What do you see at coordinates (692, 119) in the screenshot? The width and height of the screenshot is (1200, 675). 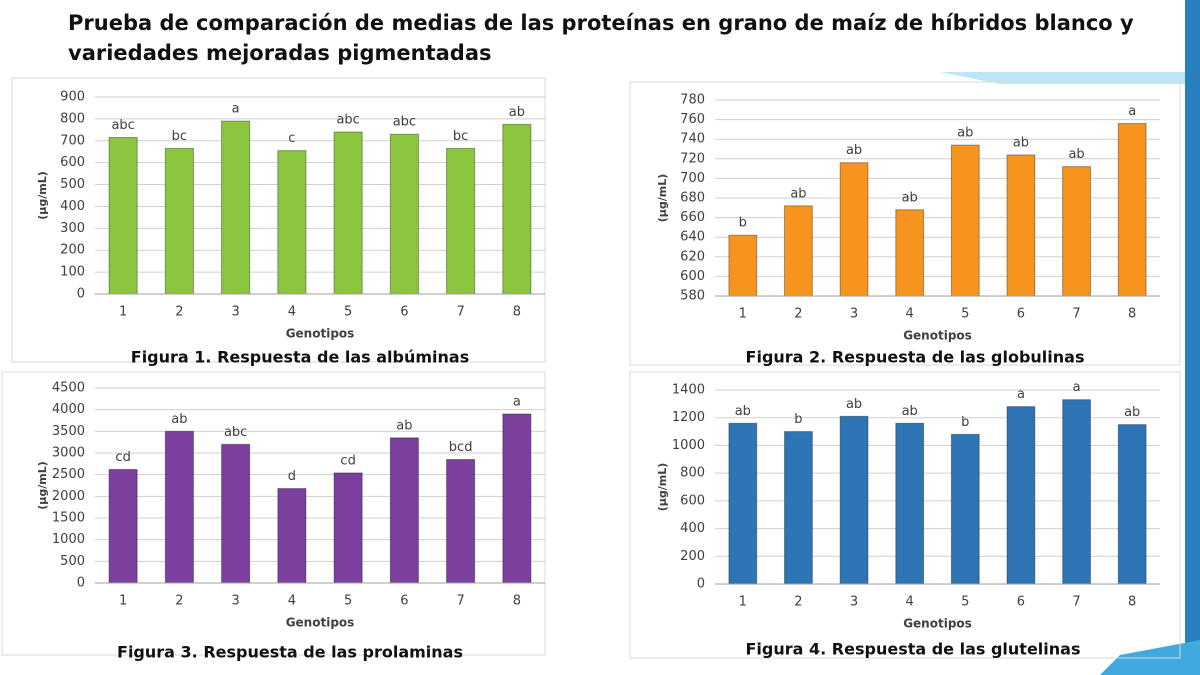 I see `y-tick-label: 760` at bounding box center [692, 119].